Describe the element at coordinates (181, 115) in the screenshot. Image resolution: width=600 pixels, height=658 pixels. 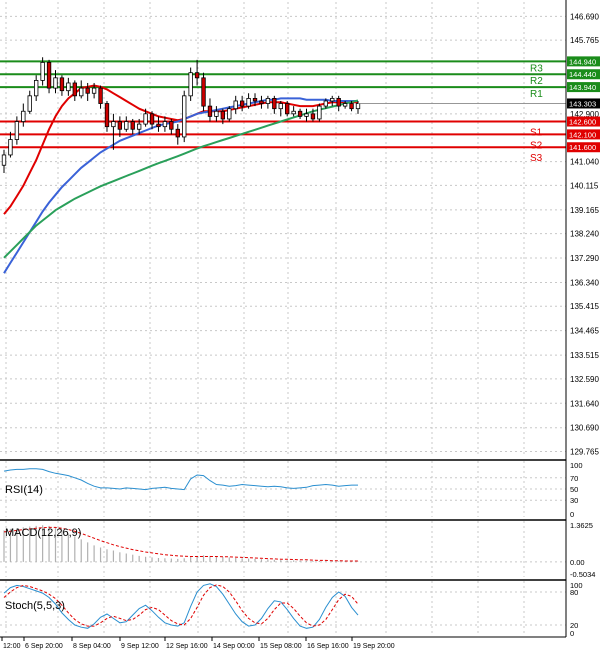
I see `candles` at that location.